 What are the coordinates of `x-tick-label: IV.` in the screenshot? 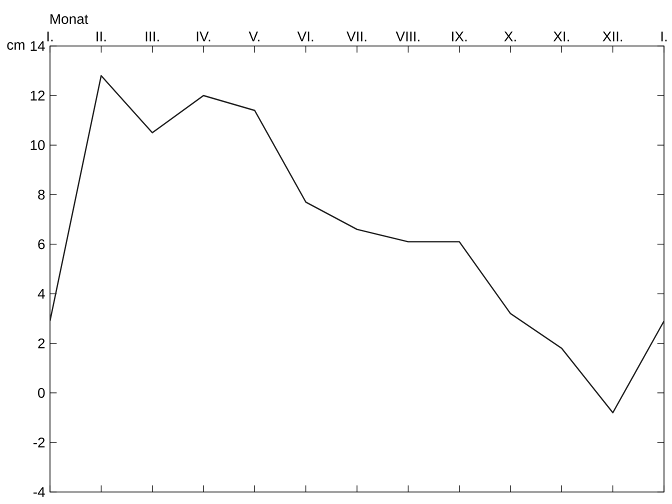 It's located at (203, 37).